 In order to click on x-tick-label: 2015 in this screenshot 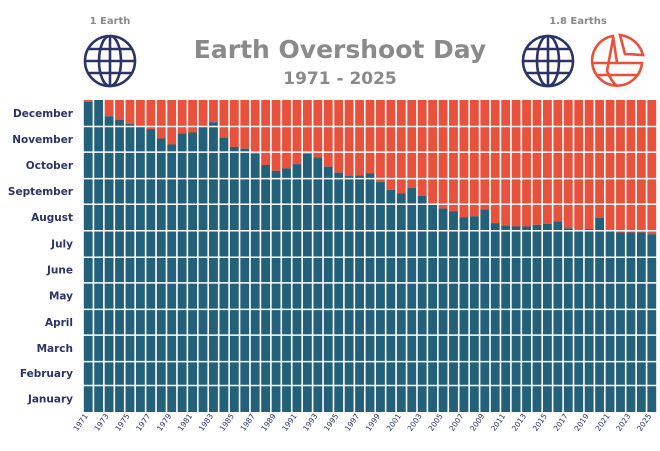, I will do `click(540, 422)`.